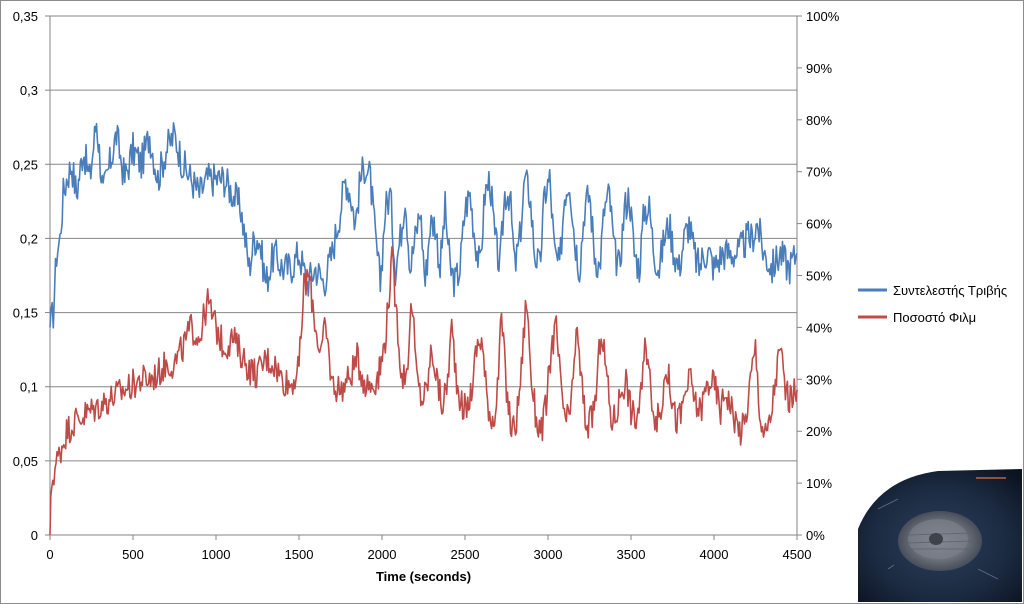 The width and height of the screenshot is (1024, 604). Describe the element at coordinates (216, 554) in the screenshot. I see `x-tick-label: 1000` at that location.